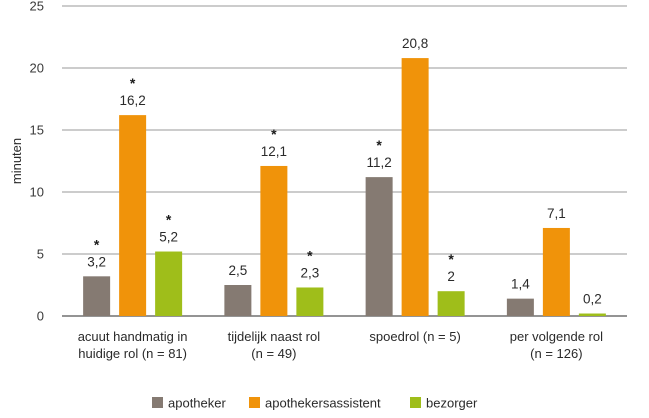 The height and width of the screenshot is (418, 649). What do you see at coordinates (556, 213) in the screenshot?
I see `data-label: 7,1` at bounding box center [556, 213].